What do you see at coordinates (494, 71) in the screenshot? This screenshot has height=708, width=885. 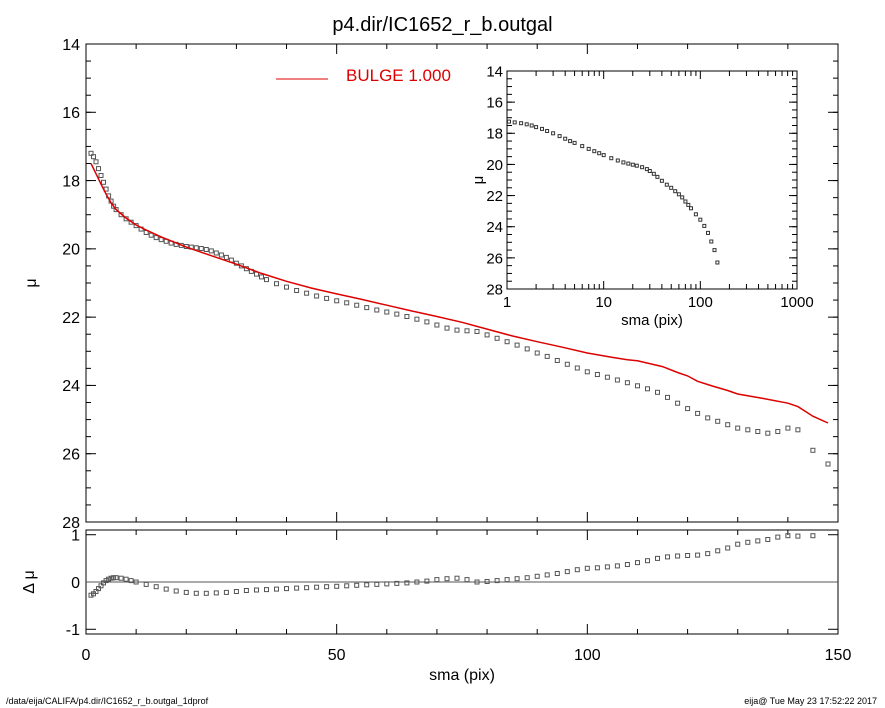 I see `inset-y-tick-label: 14` at bounding box center [494, 71].